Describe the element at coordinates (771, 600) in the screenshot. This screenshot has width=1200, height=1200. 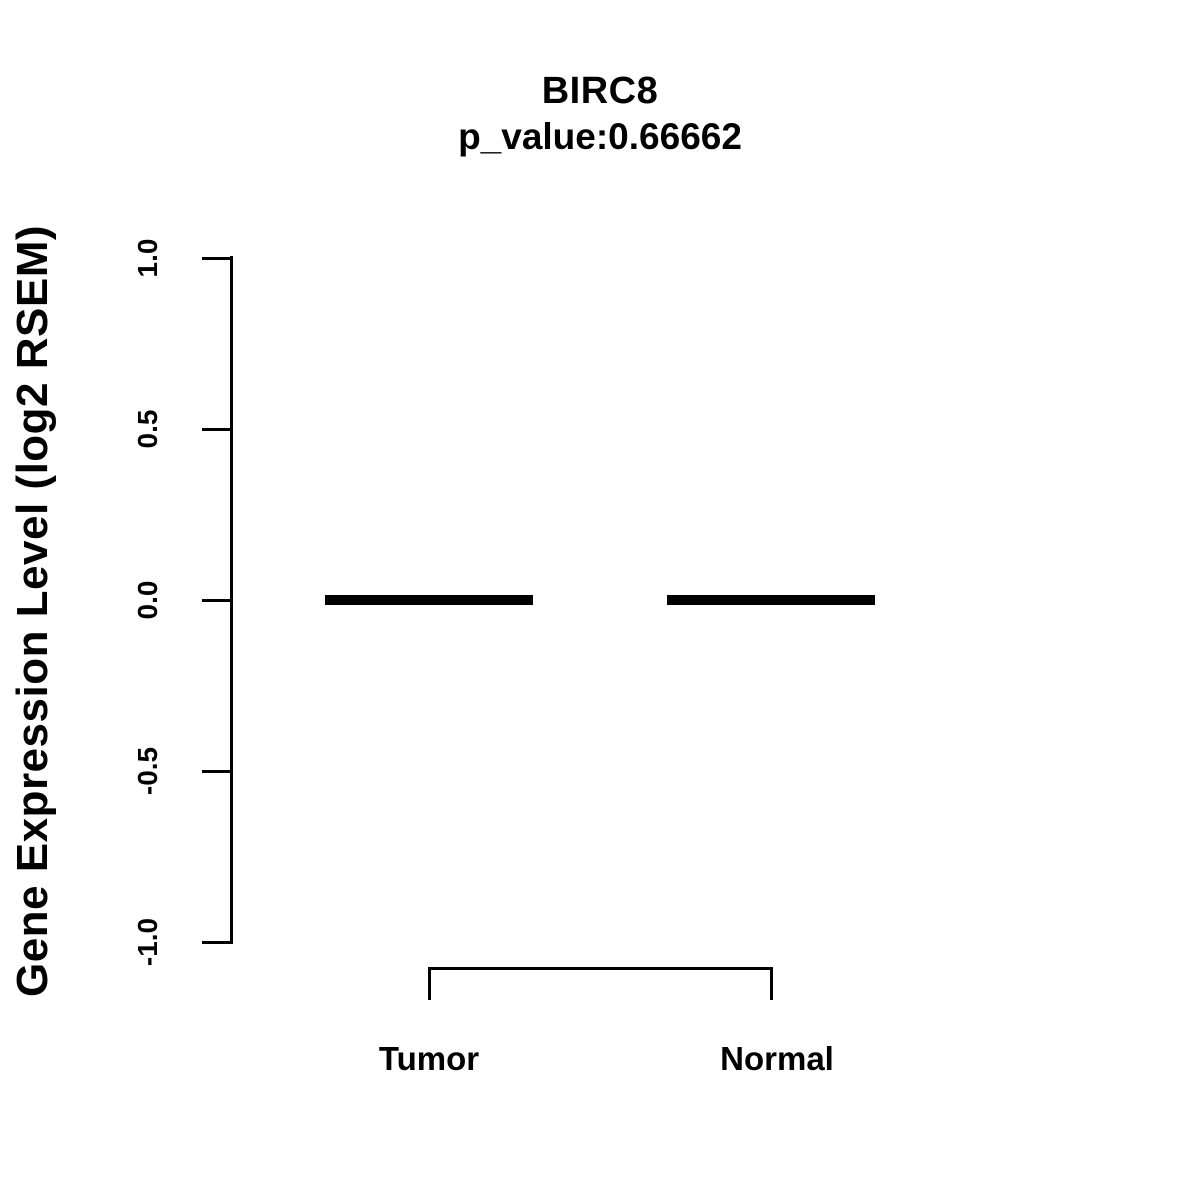
I see `median-bar-normal` at that location.